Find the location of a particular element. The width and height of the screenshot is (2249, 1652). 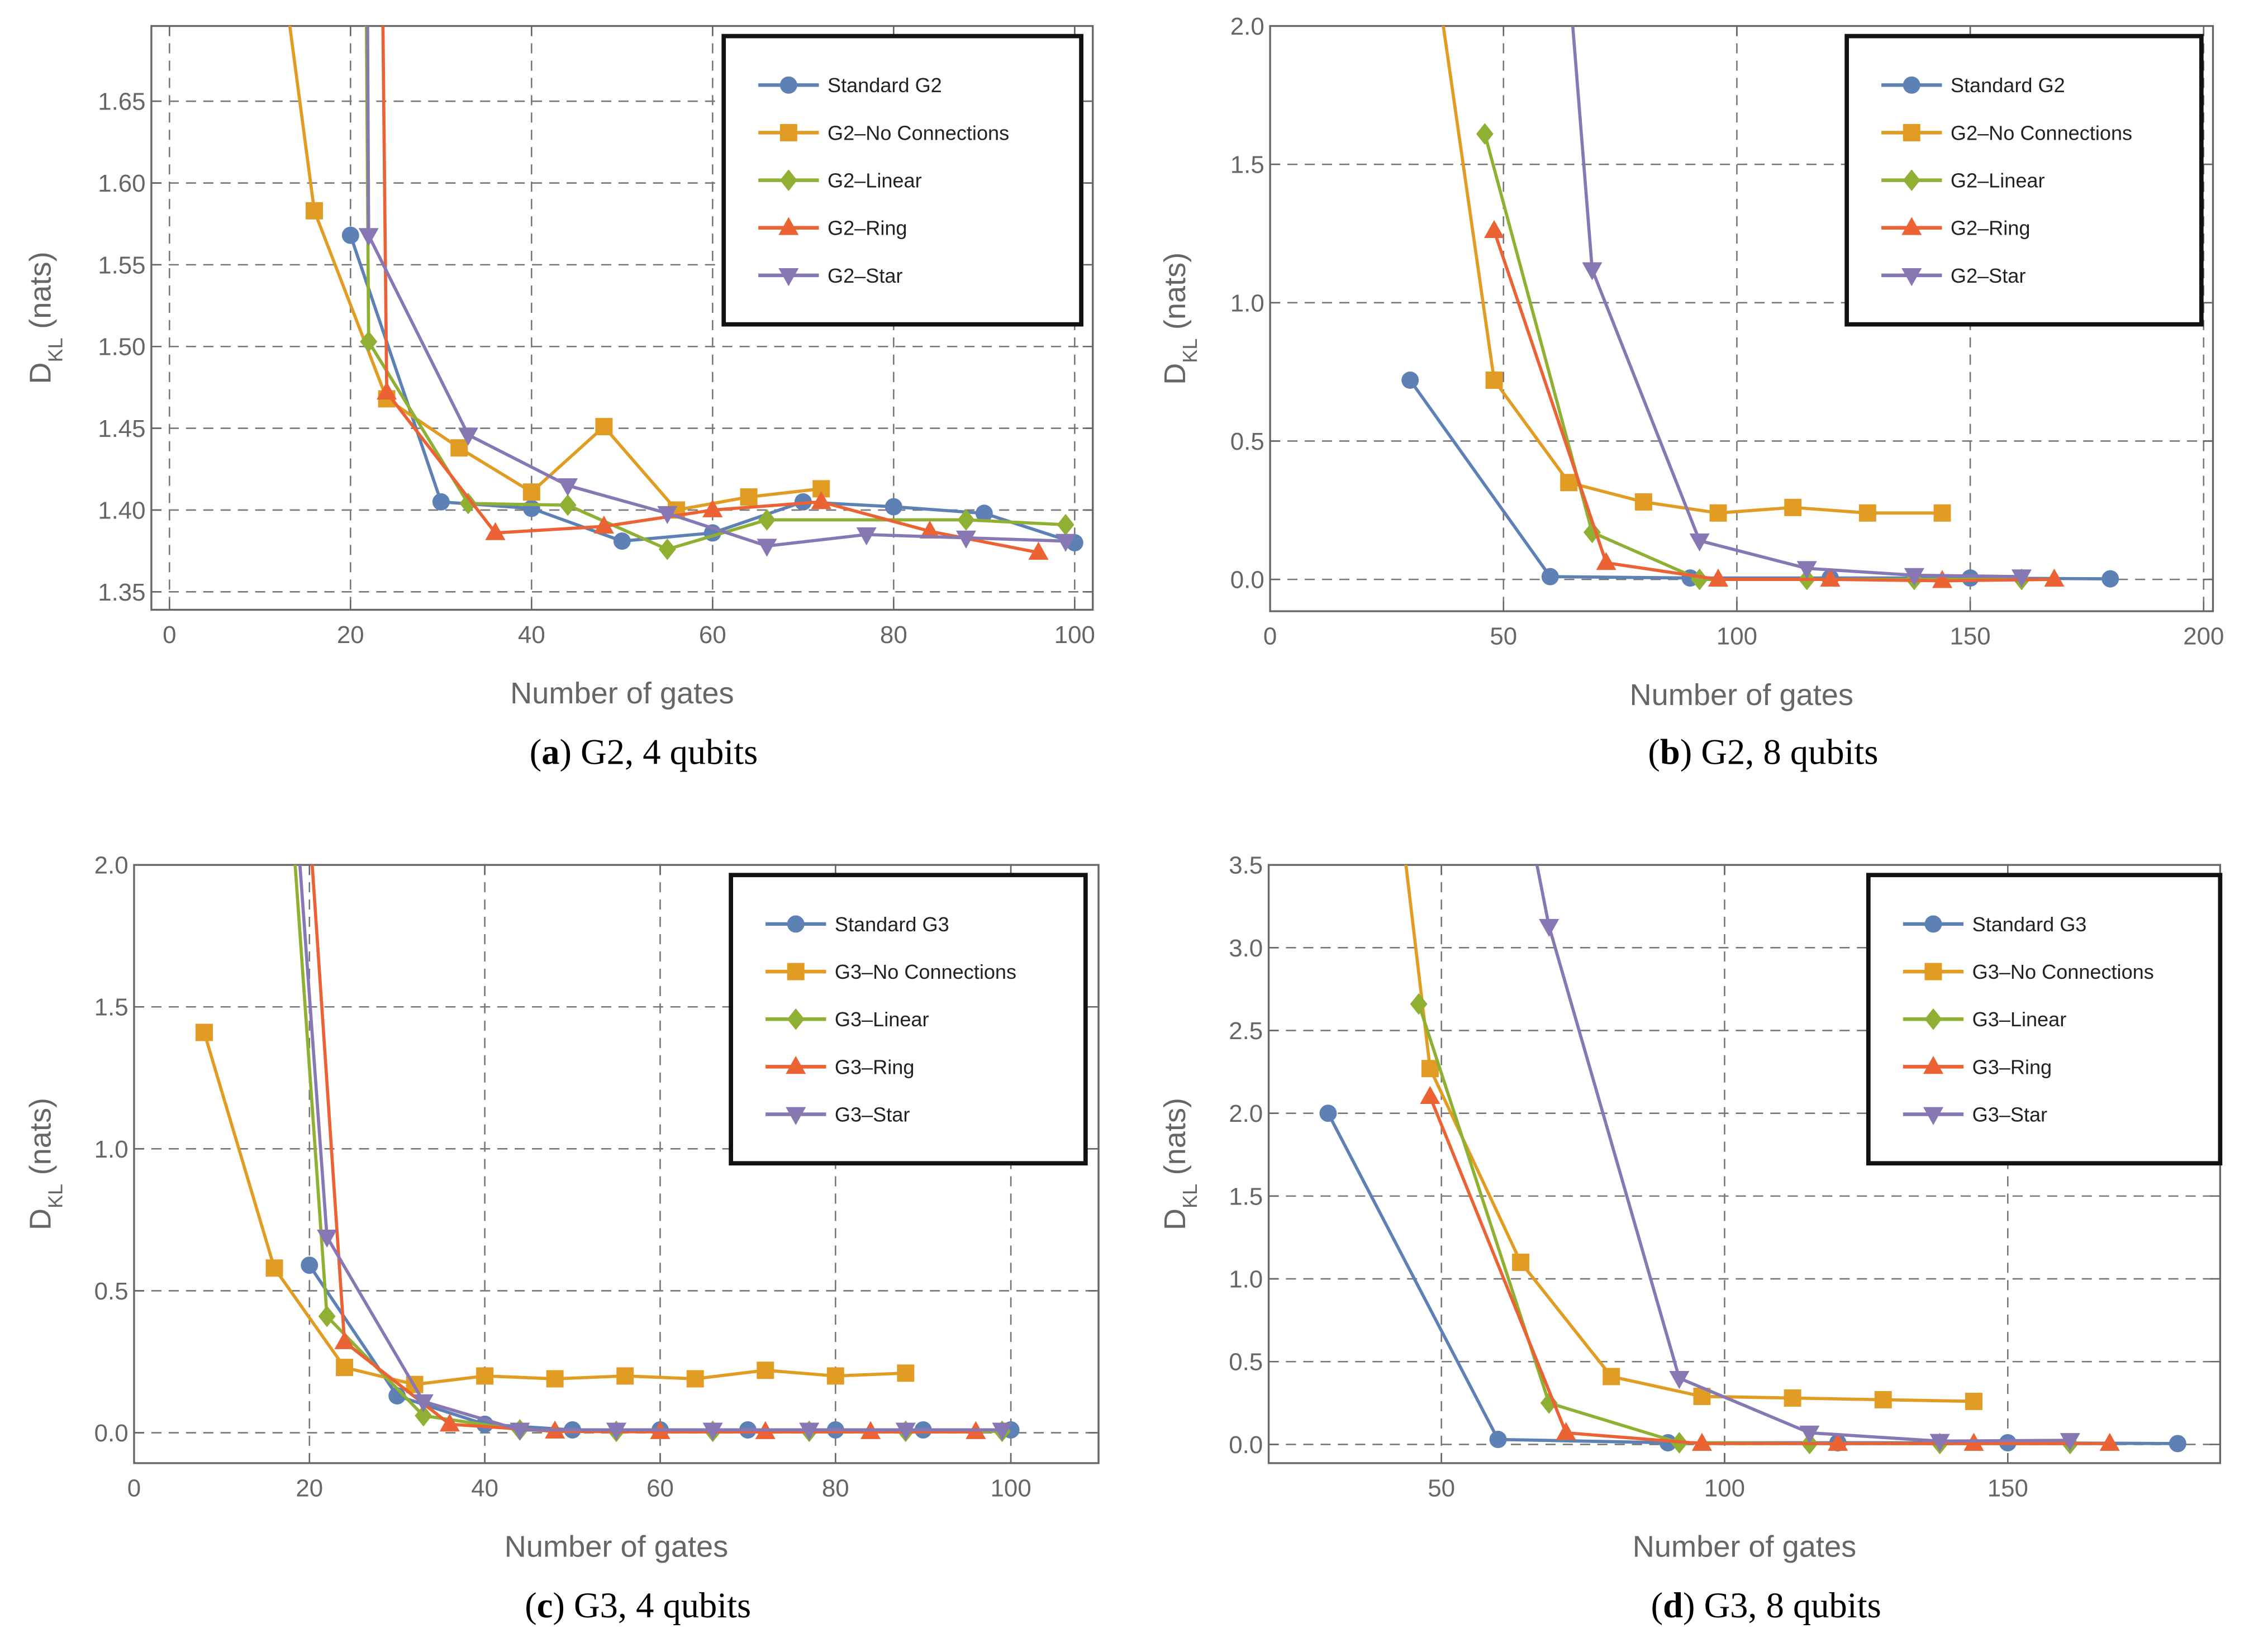

x-tick-label: 150 is located at coordinates (1970, 636).